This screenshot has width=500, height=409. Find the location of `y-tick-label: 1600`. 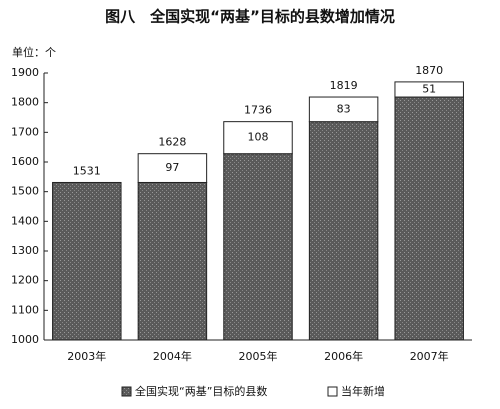

y-tick-label: 1600 is located at coordinates (25, 161).